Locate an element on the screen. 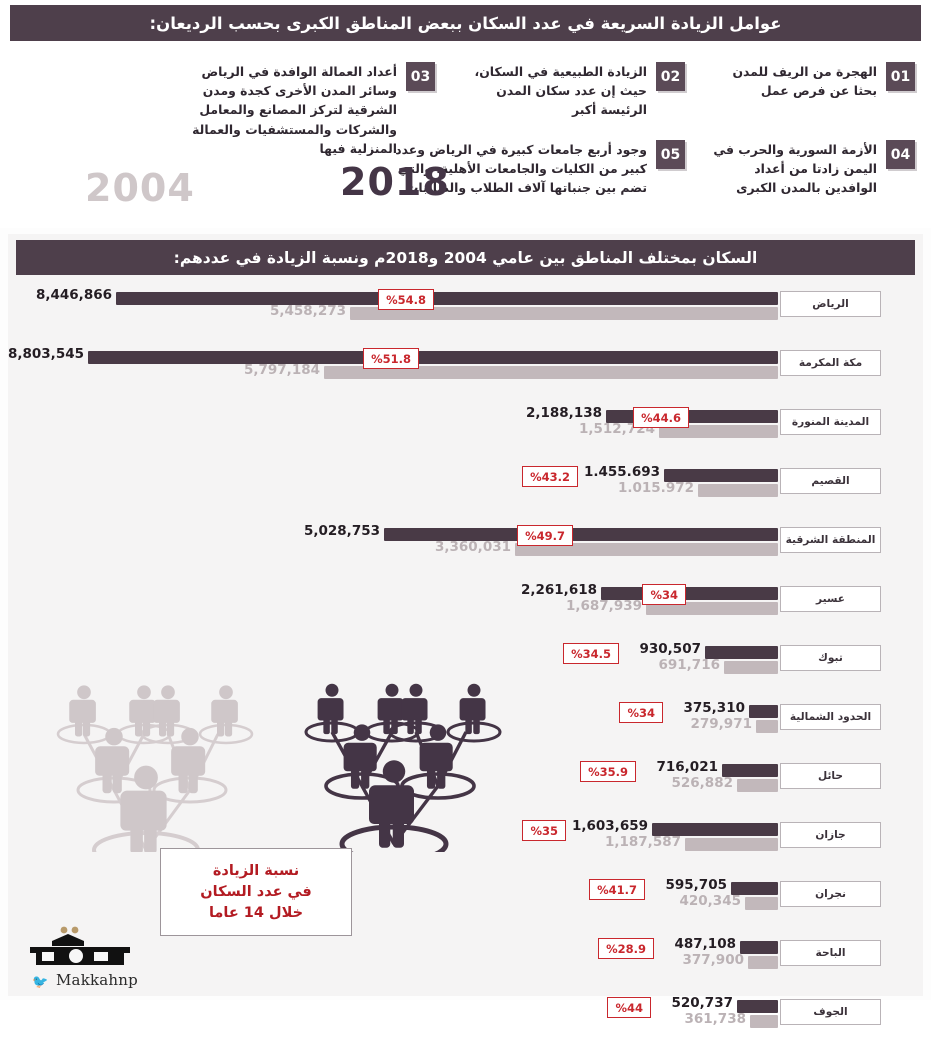  factor-text-01: الهجرة من الريف للمدن بحثا عن فرص عمل is located at coordinates (804, 81).